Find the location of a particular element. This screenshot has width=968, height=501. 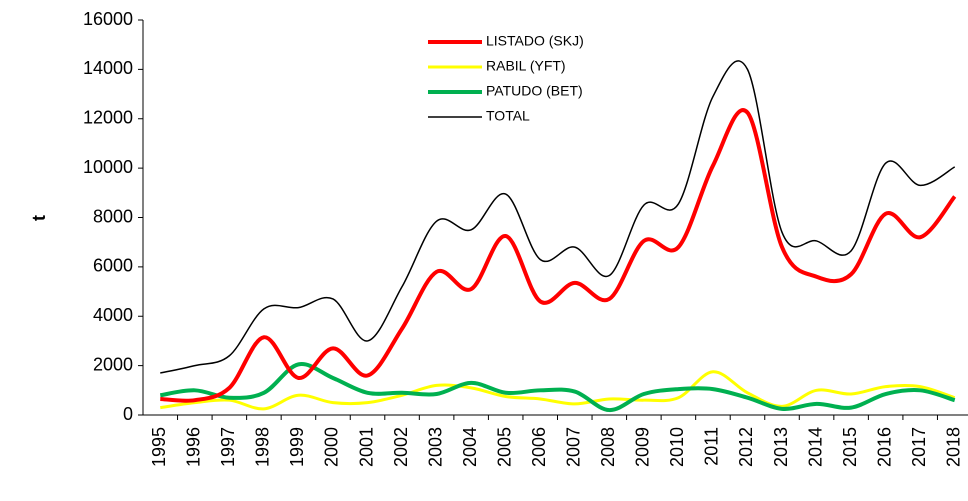

y-tick-label: 4000 is located at coordinates (113, 315).